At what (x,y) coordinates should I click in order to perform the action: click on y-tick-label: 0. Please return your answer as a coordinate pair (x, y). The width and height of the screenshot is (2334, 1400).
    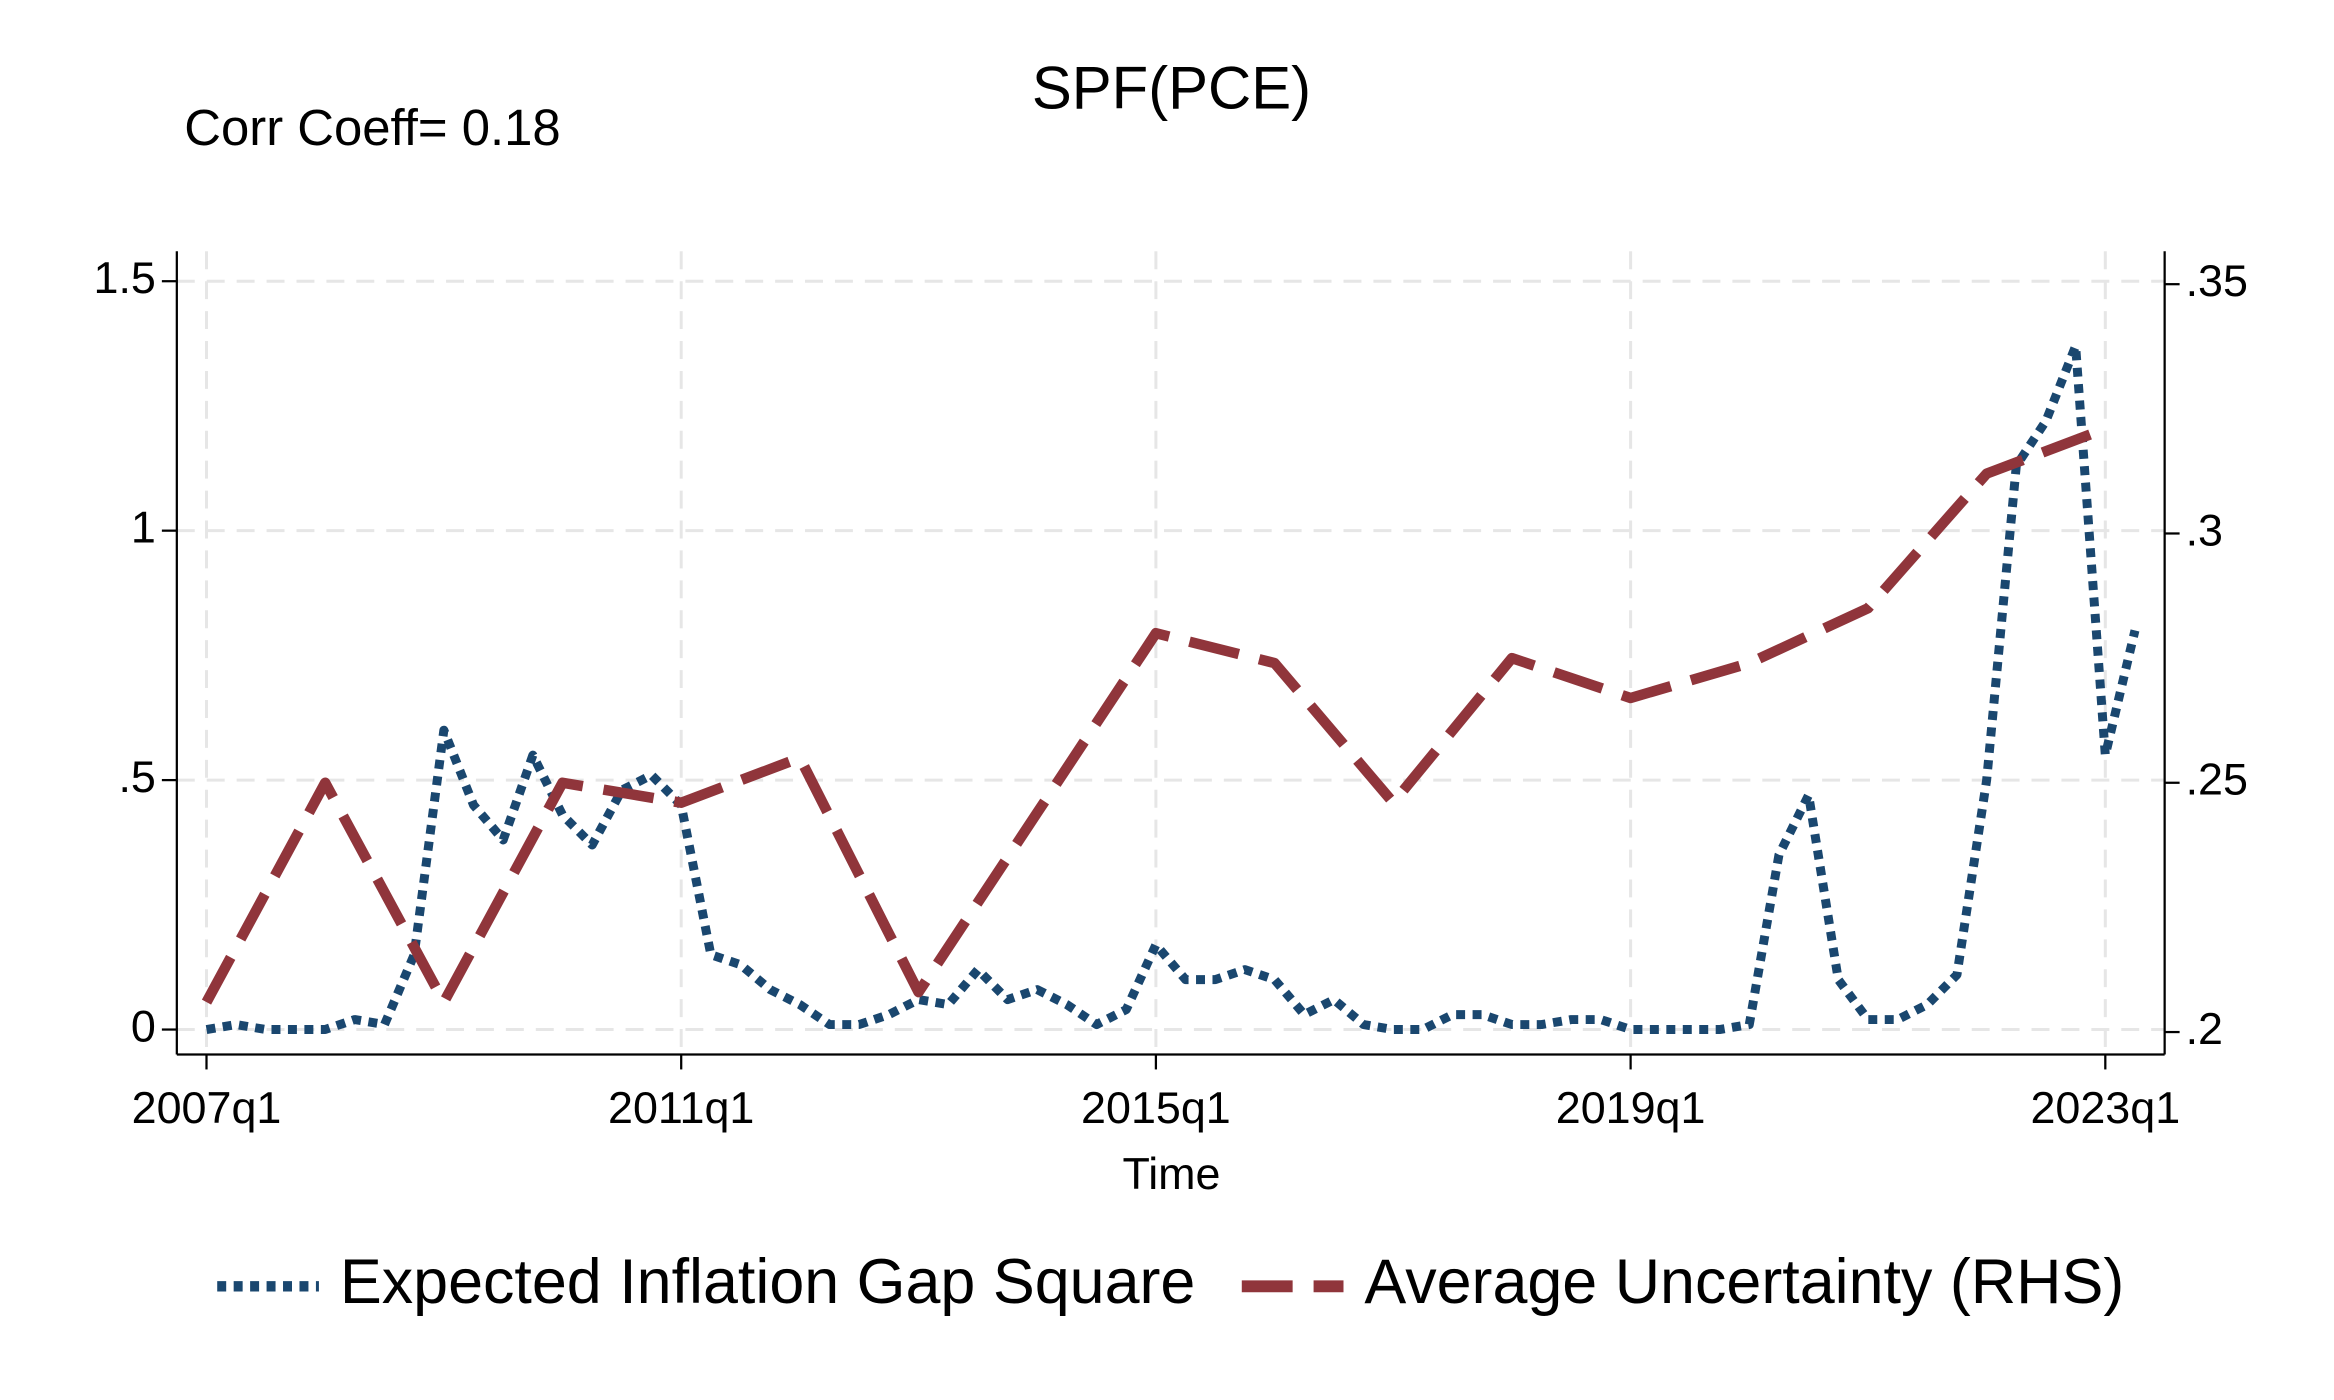
    Looking at the image, I should click on (143, 1025).